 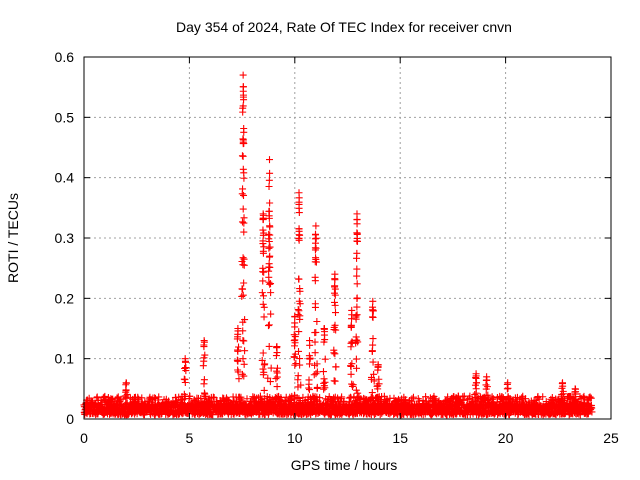 I want to click on y-tick-label: 0, so click(x=70, y=419).